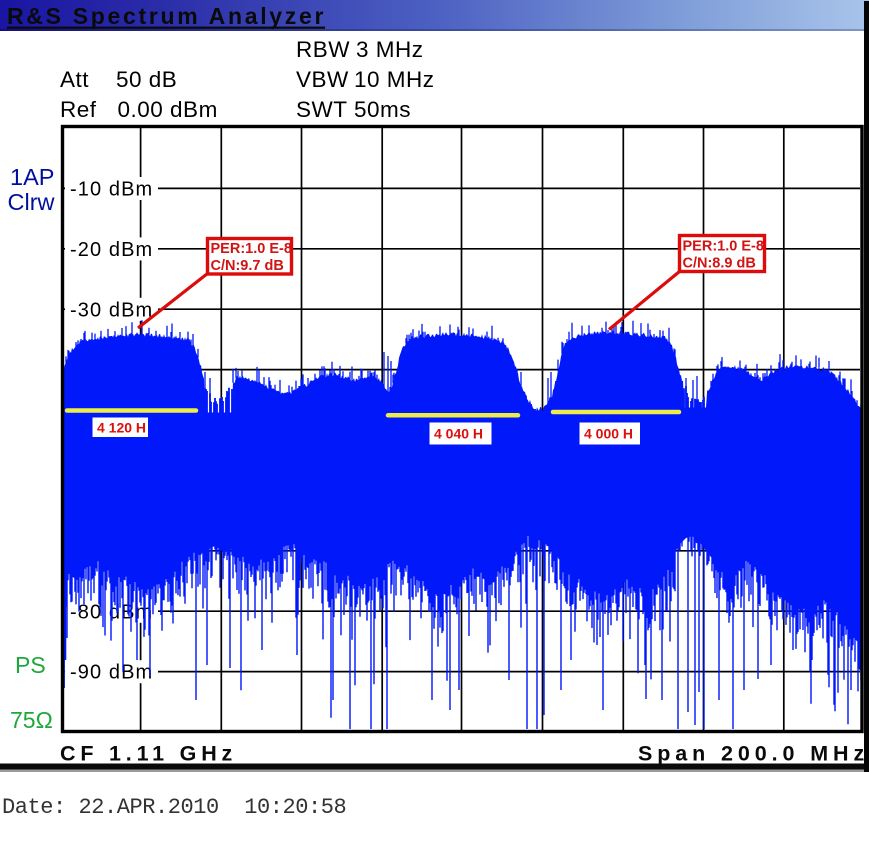 This screenshot has width=869, height=844. What do you see at coordinates (608, 434) in the screenshot?
I see `svg-text: 4 000 H` at bounding box center [608, 434].